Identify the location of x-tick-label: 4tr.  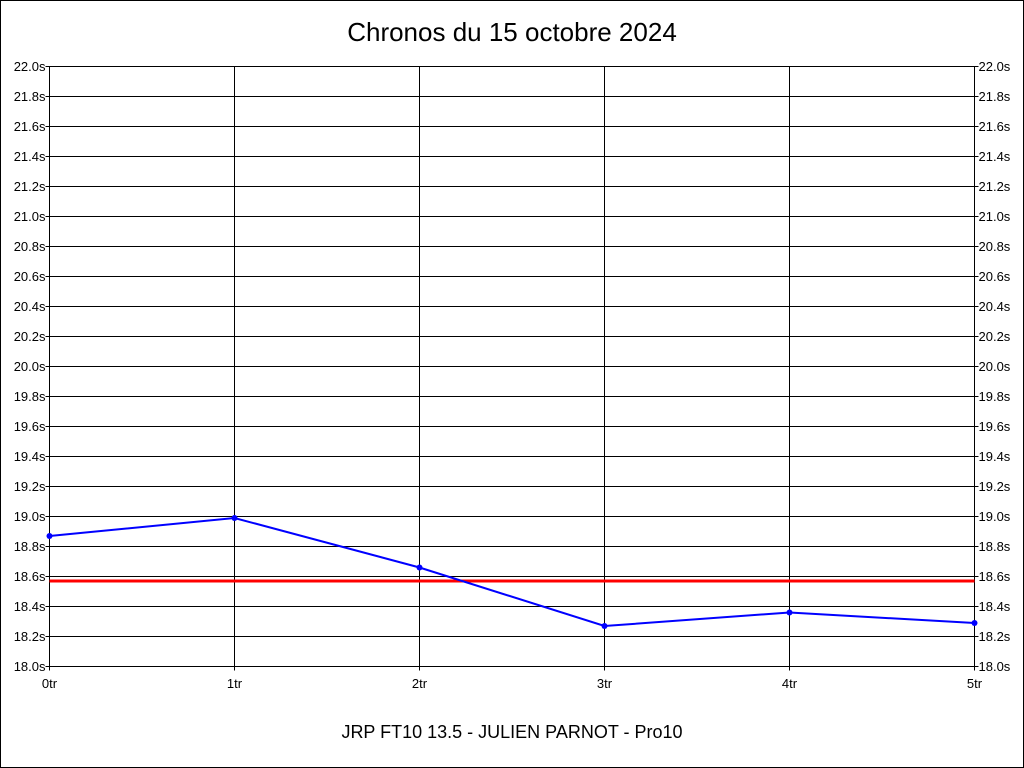
(790, 683).